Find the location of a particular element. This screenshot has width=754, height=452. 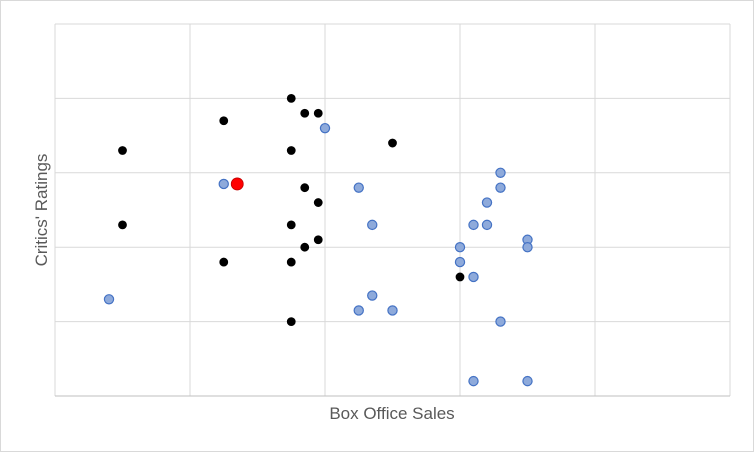

x-axis-title: Box Office Sales is located at coordinates (391, 413).